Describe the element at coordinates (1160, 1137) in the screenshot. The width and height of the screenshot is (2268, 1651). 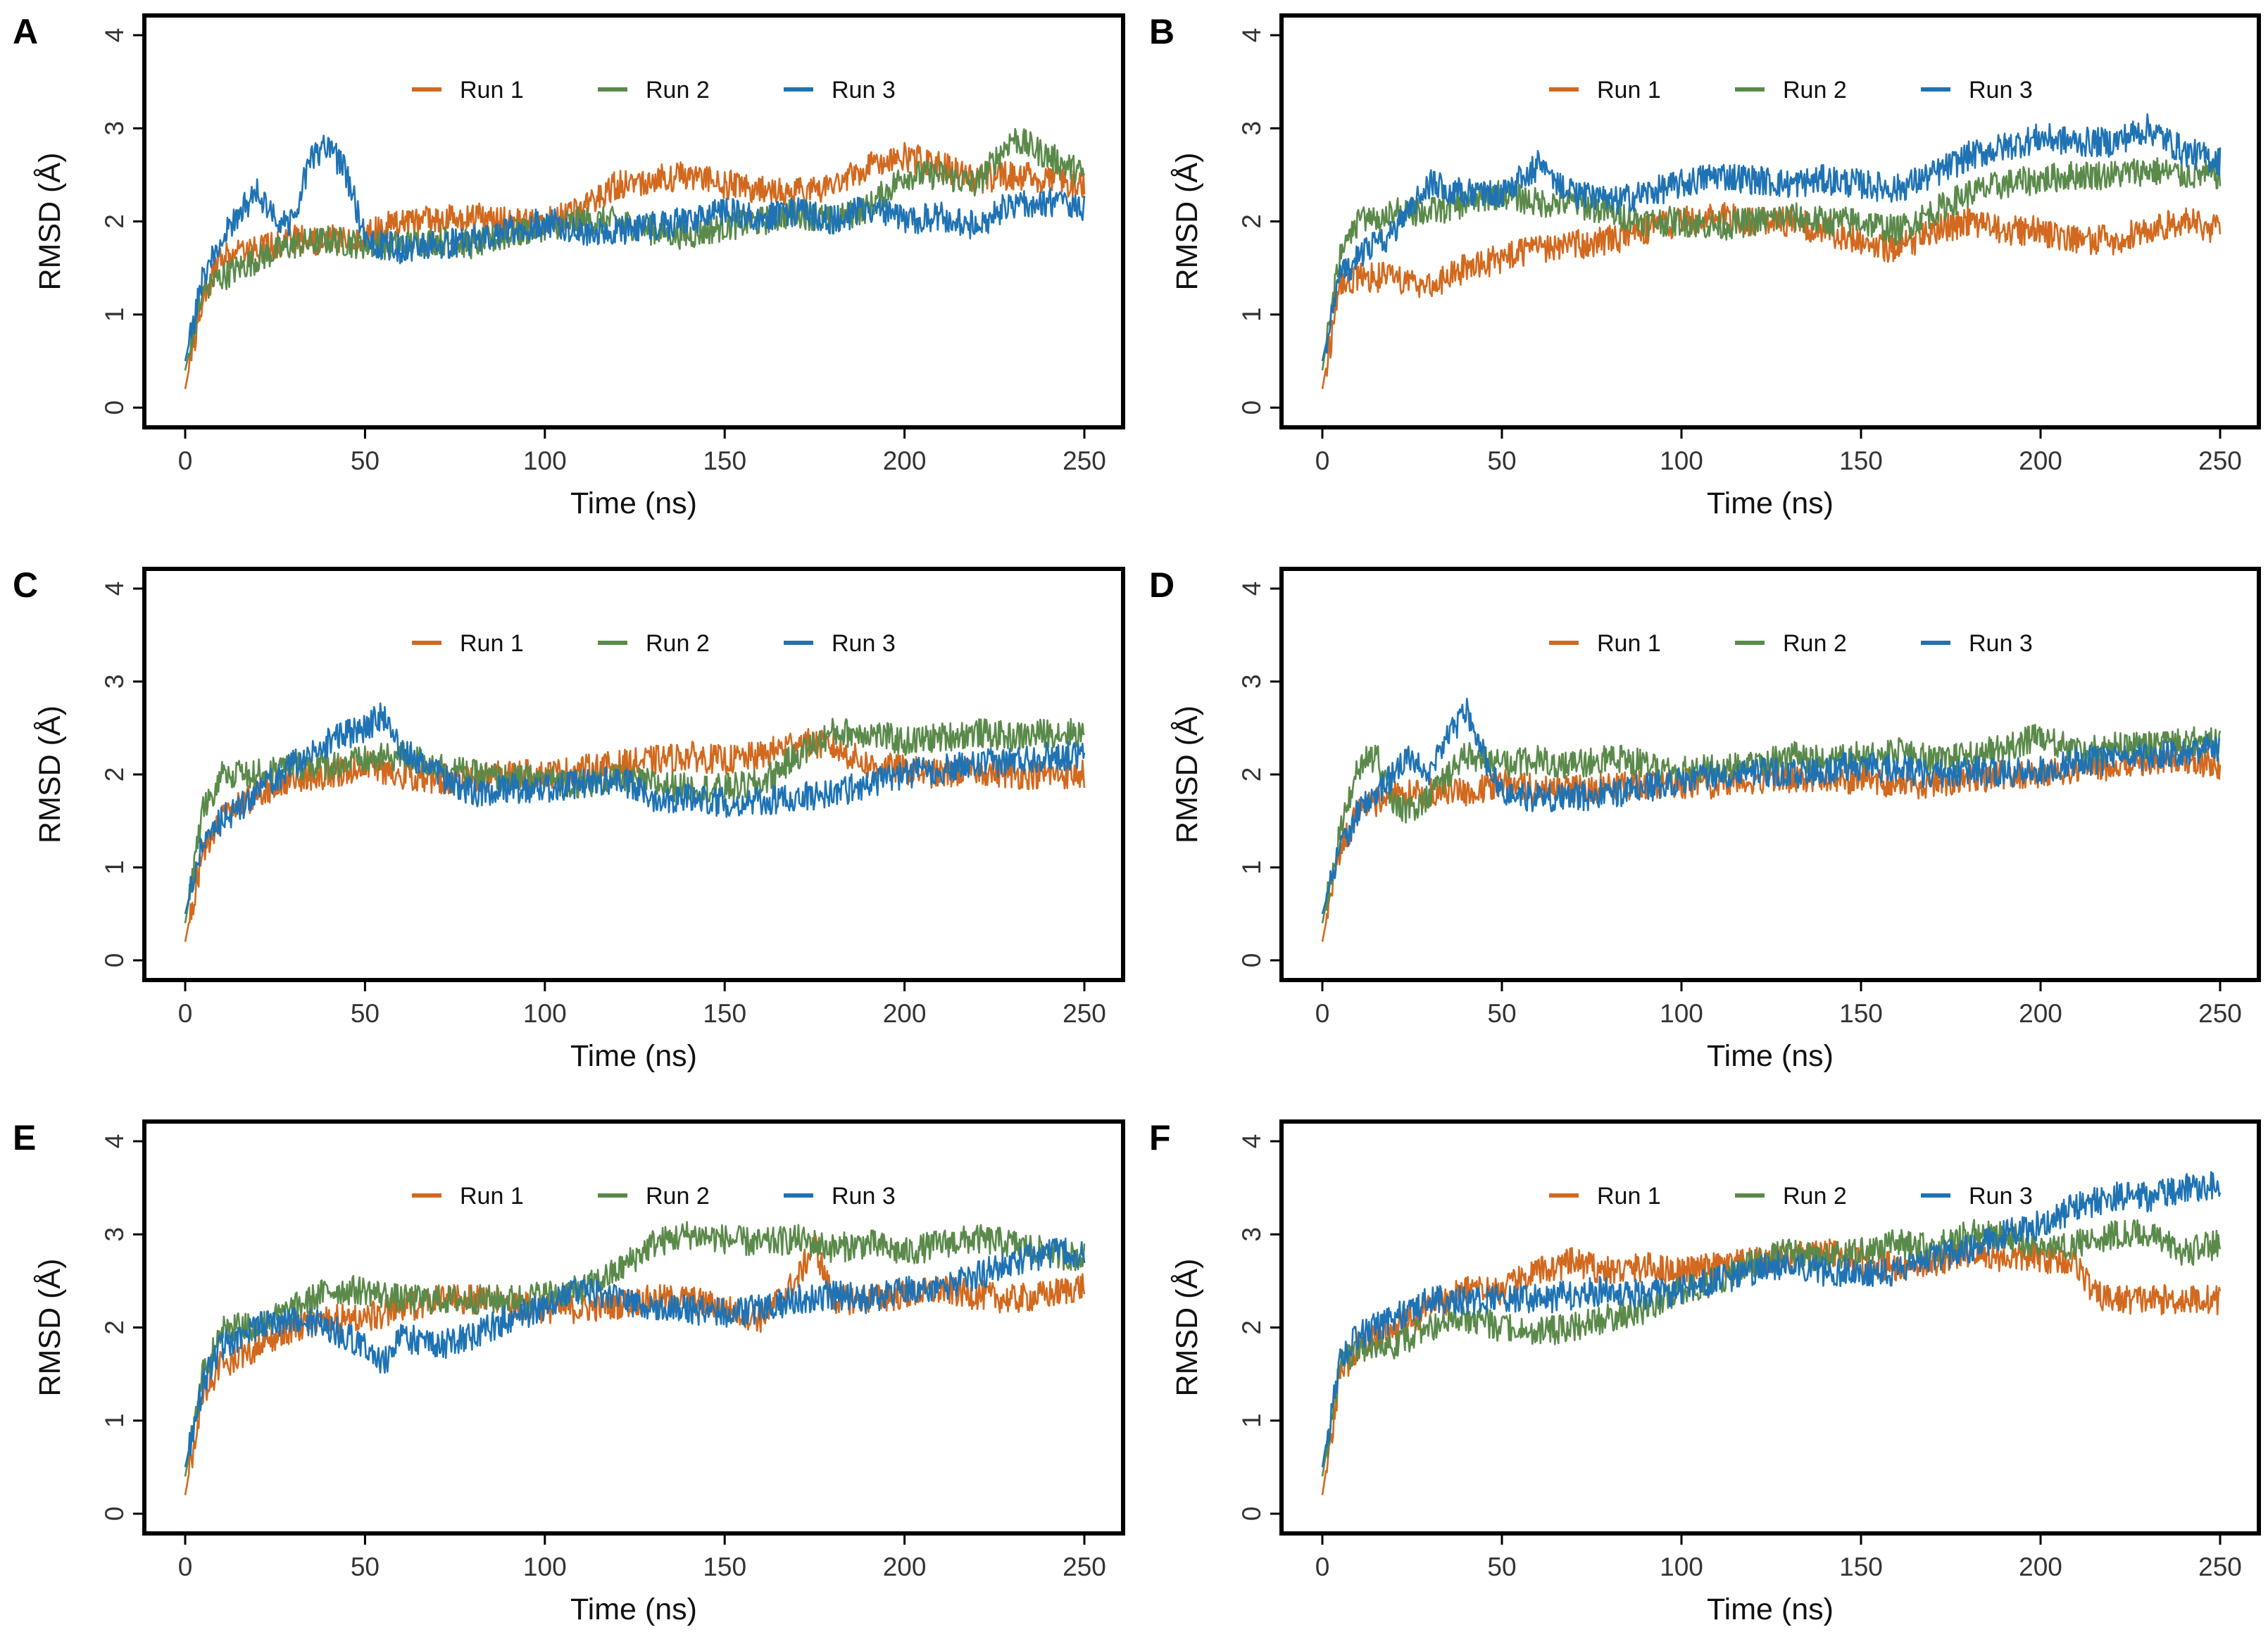
I see `panel-letter-f: F` at that location.